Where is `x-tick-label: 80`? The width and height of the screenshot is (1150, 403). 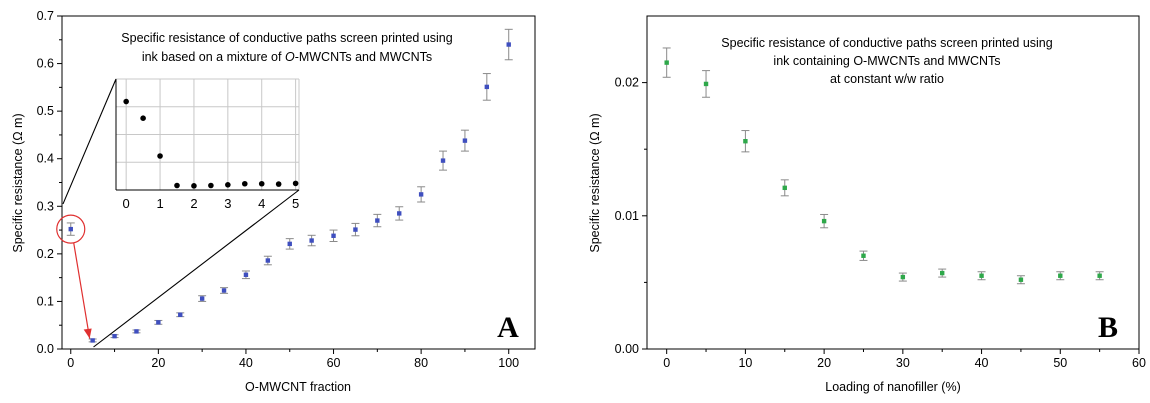 x-tick-label: 80 is located at coordinates (421, 363).